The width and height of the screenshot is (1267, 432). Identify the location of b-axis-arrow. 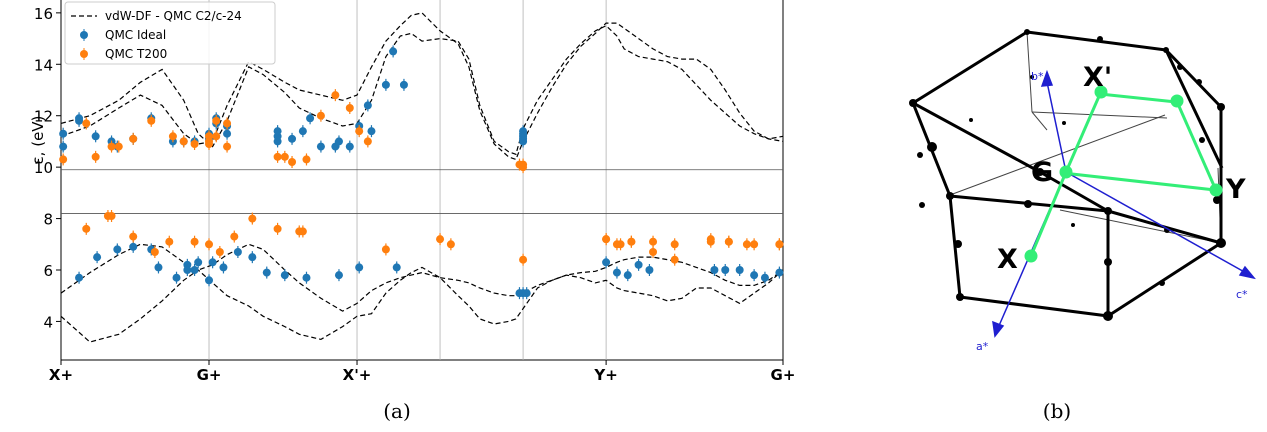
(1047, 78).